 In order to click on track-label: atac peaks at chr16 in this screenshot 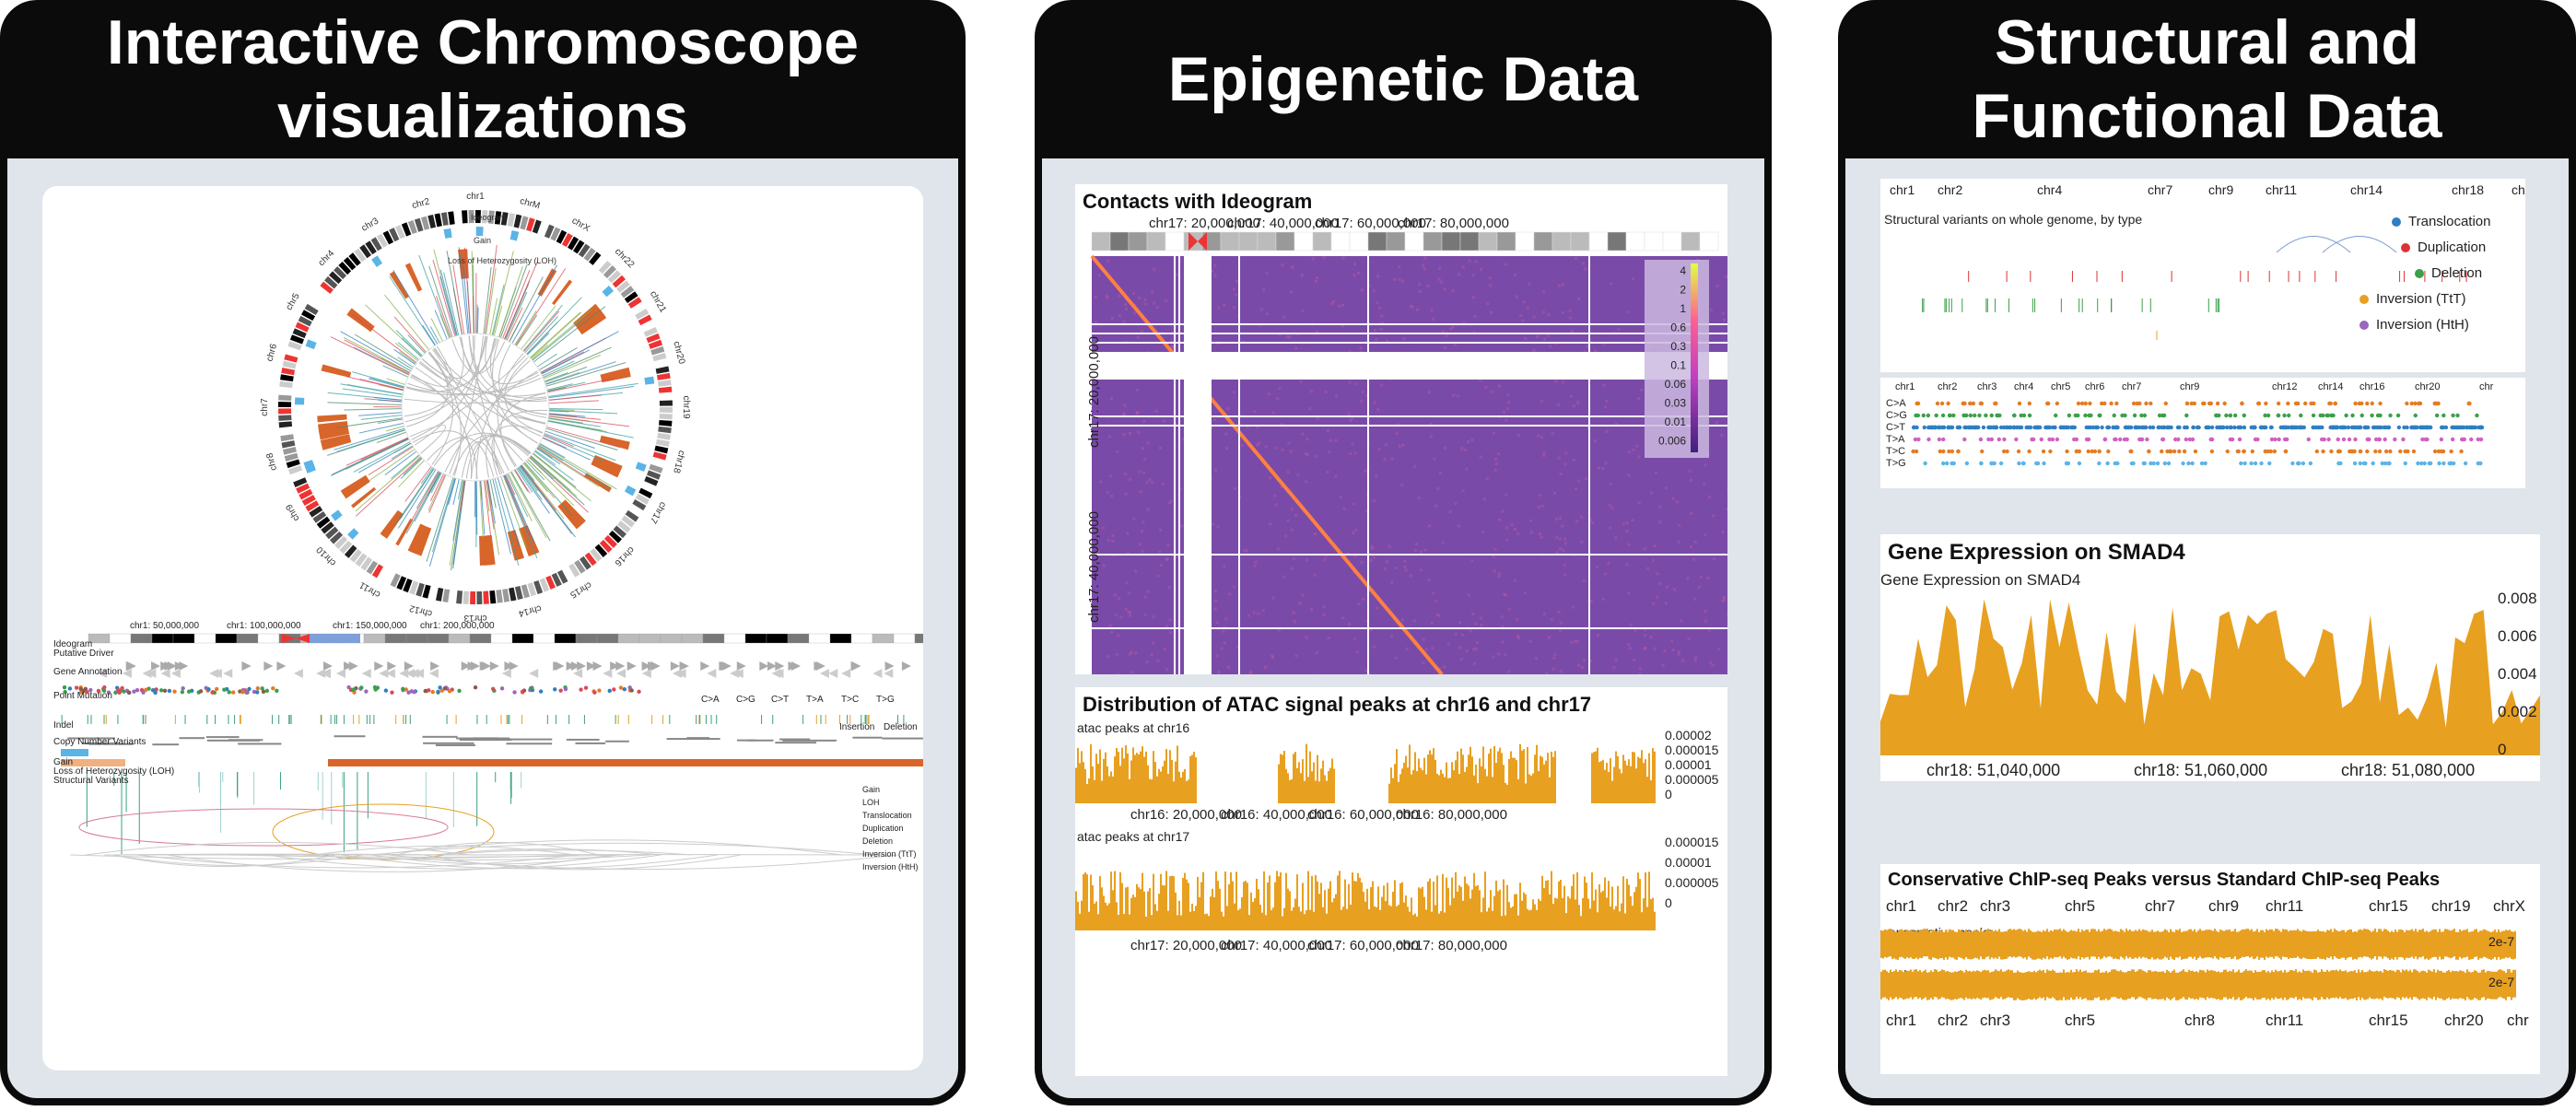, I will do `click(1133, 727)`.